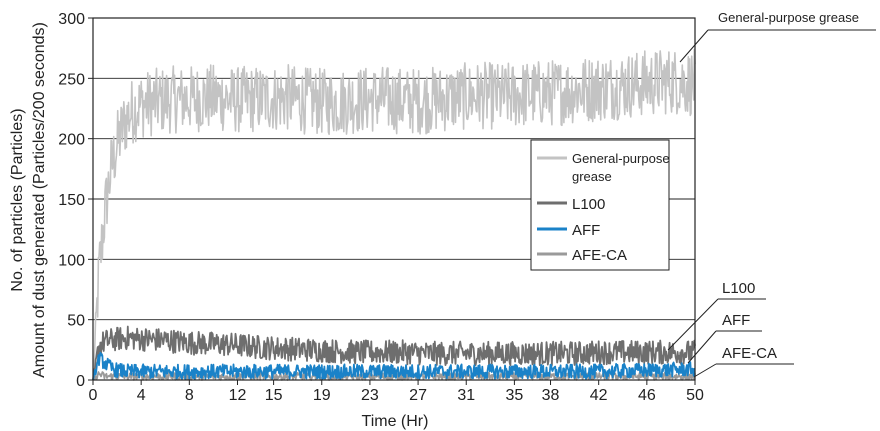  I want to click on x-axis-ticks: 0 4 8 12 15 19 23 27 31 35 38 42 46 50, so click(396, 392).